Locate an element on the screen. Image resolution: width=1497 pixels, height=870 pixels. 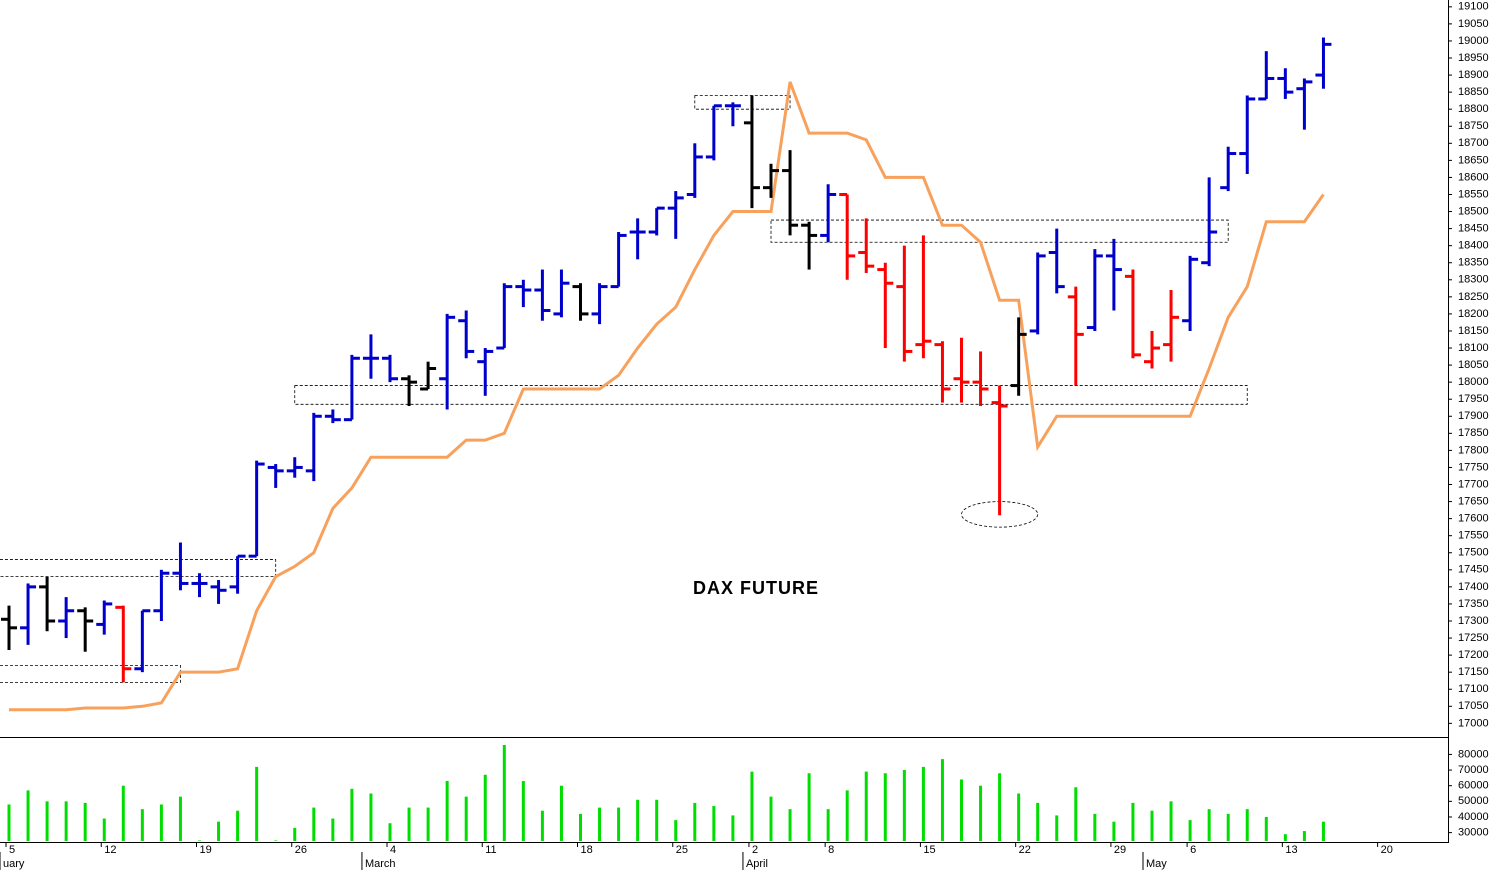
y-tick-label: 17600 is located at coordinates (1473, 519).